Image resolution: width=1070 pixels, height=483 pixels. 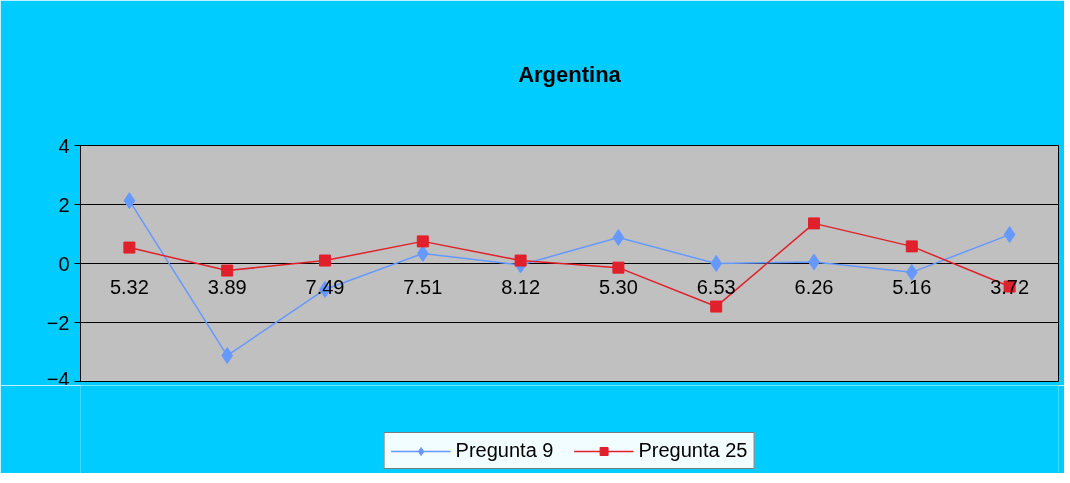 What do you see at coordinates (814, 286) in the screenshot?
I see `x-tick-label: 6.26` at bounding box center [814, 286].